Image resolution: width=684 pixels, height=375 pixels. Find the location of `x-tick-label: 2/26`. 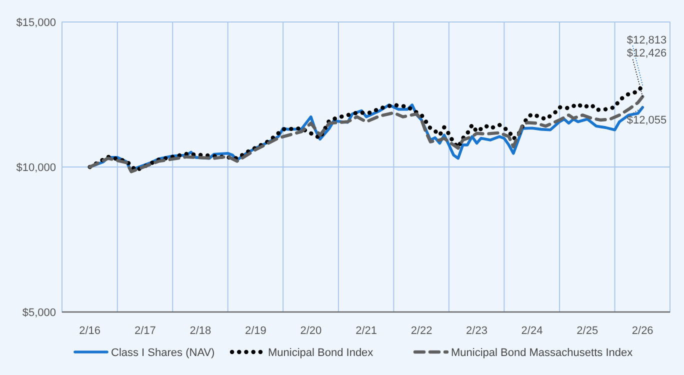

x-tick-label: 2/26 is located at coordinates (643, 330).